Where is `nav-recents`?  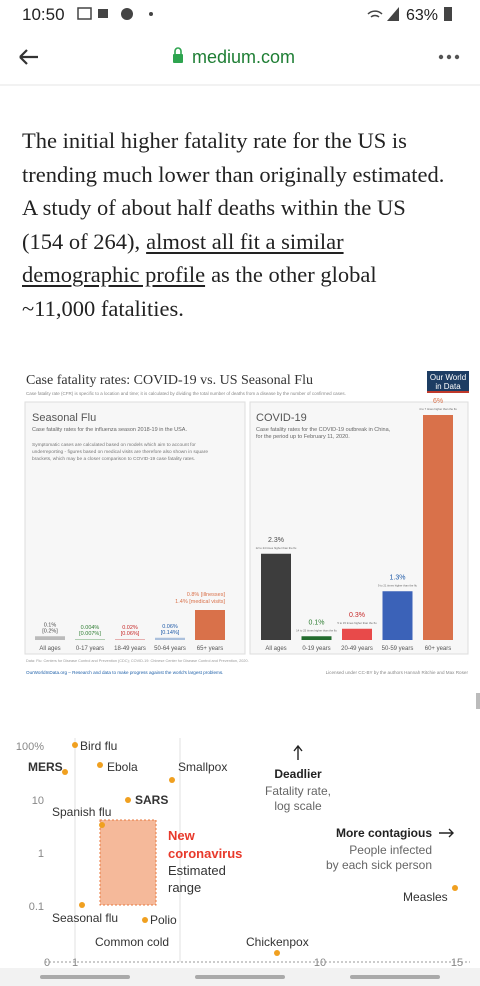
nav-recents is located at coordinates (85, 977).